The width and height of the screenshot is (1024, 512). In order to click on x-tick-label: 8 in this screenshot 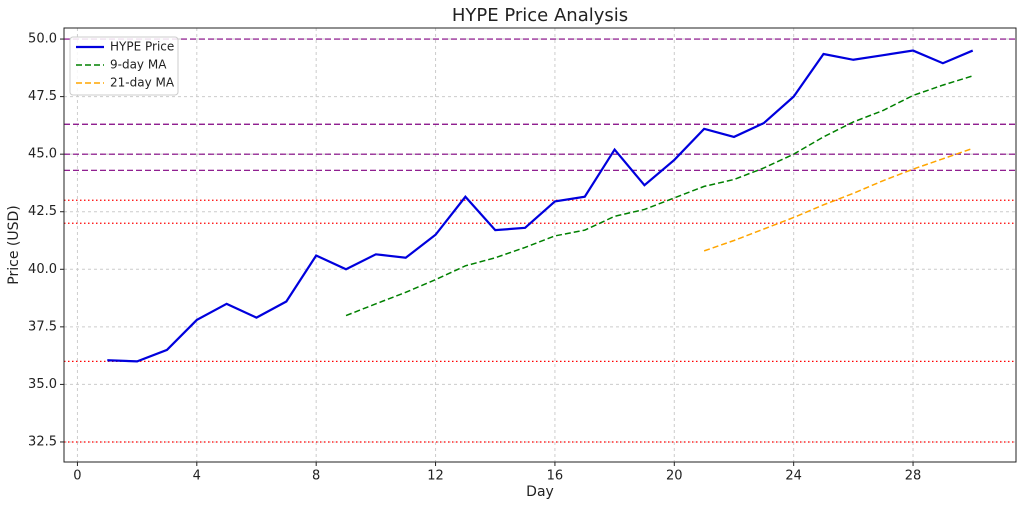, I will do `click(316, 476)`.